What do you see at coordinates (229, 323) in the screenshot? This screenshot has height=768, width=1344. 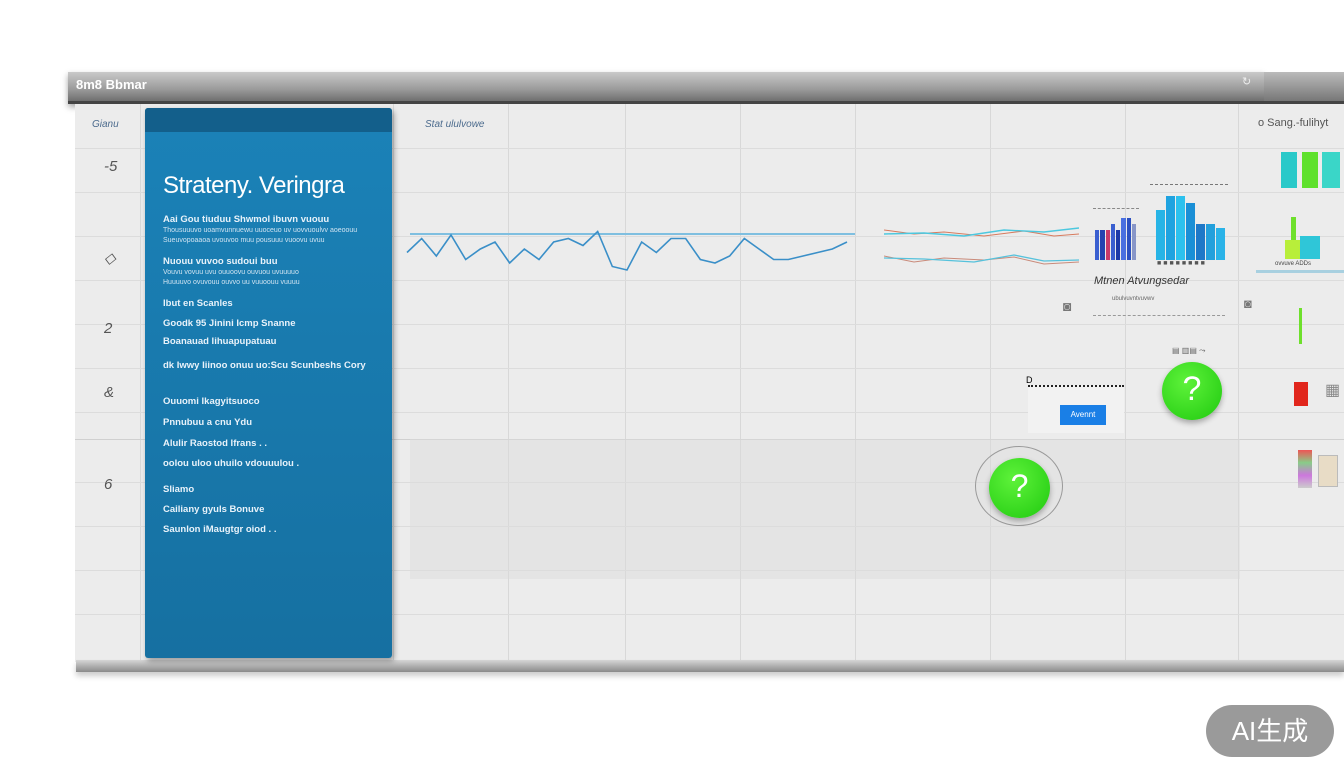 I see `panel-text-line: Goodk 95 Jinini Icmp Snanne` at bounding box center [229, 323].